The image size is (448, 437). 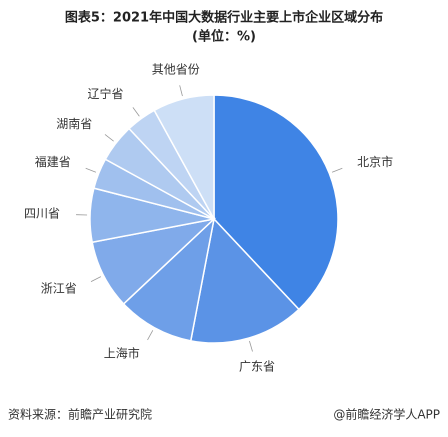 What do you see at coordinates (53, 161) in the screenshot?
I see `slice-label: 福建省` at bounding box center [53, 161].